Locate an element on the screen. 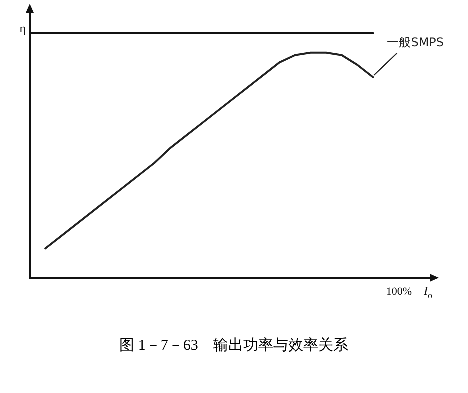 Image resolution: width=468 pixels, height=393 pixels. text: 100% is located at coordinates (399, 292).